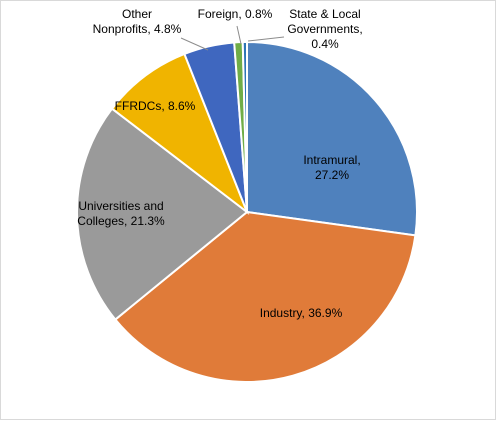 This screenshot has height=421, width=496. What do you see at coordinates (194, 44) in the screenshot?
I see `leader-line-other-nonprofits` at bounding box center [194, 44].